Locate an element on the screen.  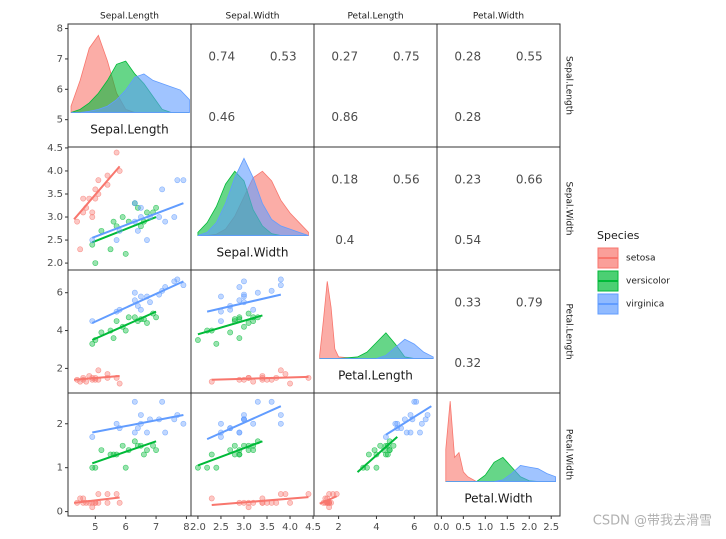
x-tick-label: 1.0 is located at coordinates (485, 527).